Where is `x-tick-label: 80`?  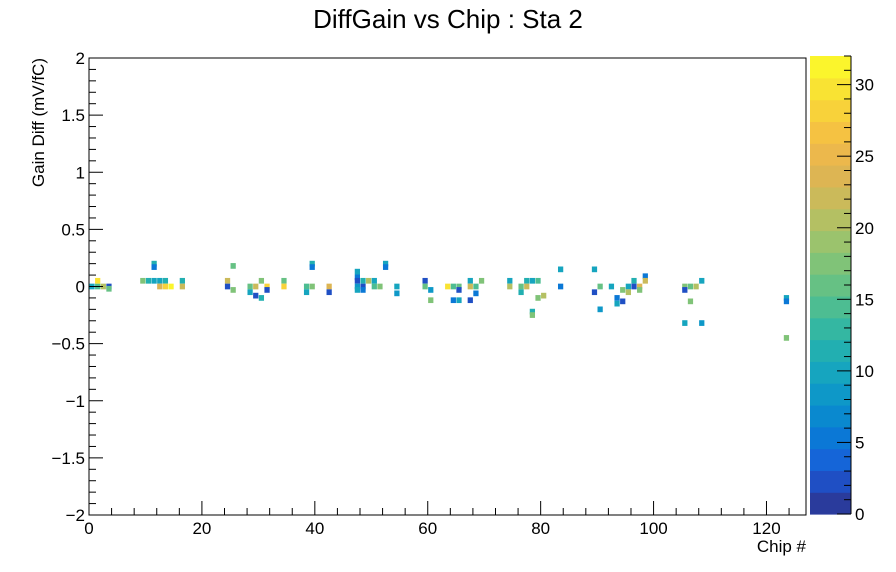
x-tick-label: 80 is located at coordinates (540, 528).